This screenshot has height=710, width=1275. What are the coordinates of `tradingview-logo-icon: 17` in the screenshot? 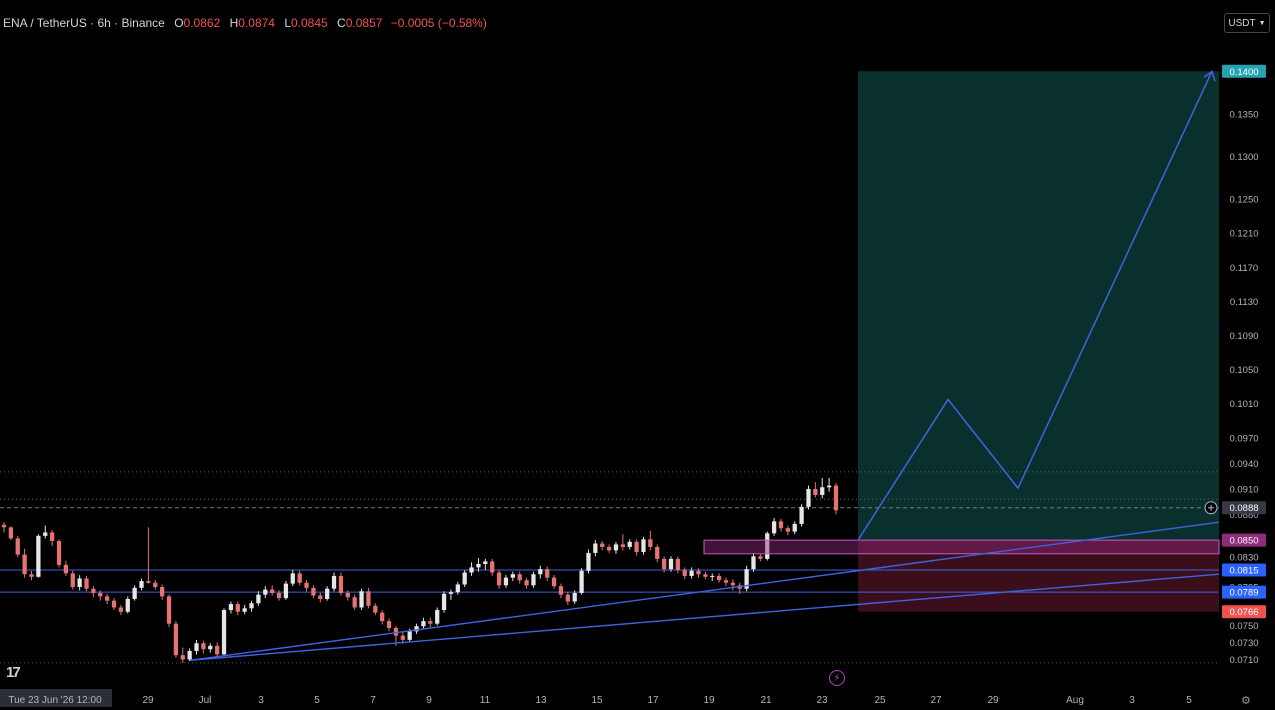 It's located at (13, 672).